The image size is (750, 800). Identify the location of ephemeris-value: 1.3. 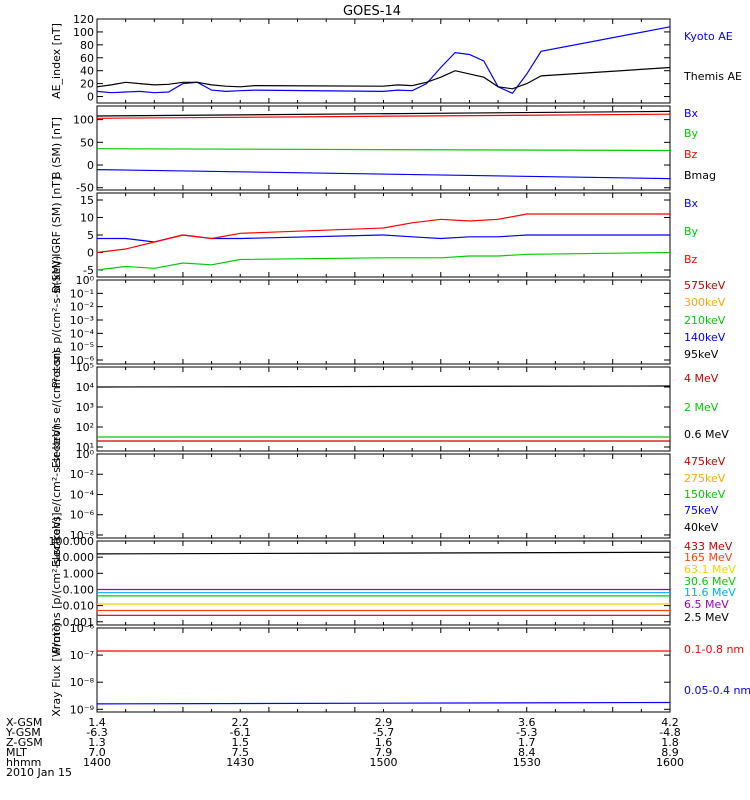
(97, 742).